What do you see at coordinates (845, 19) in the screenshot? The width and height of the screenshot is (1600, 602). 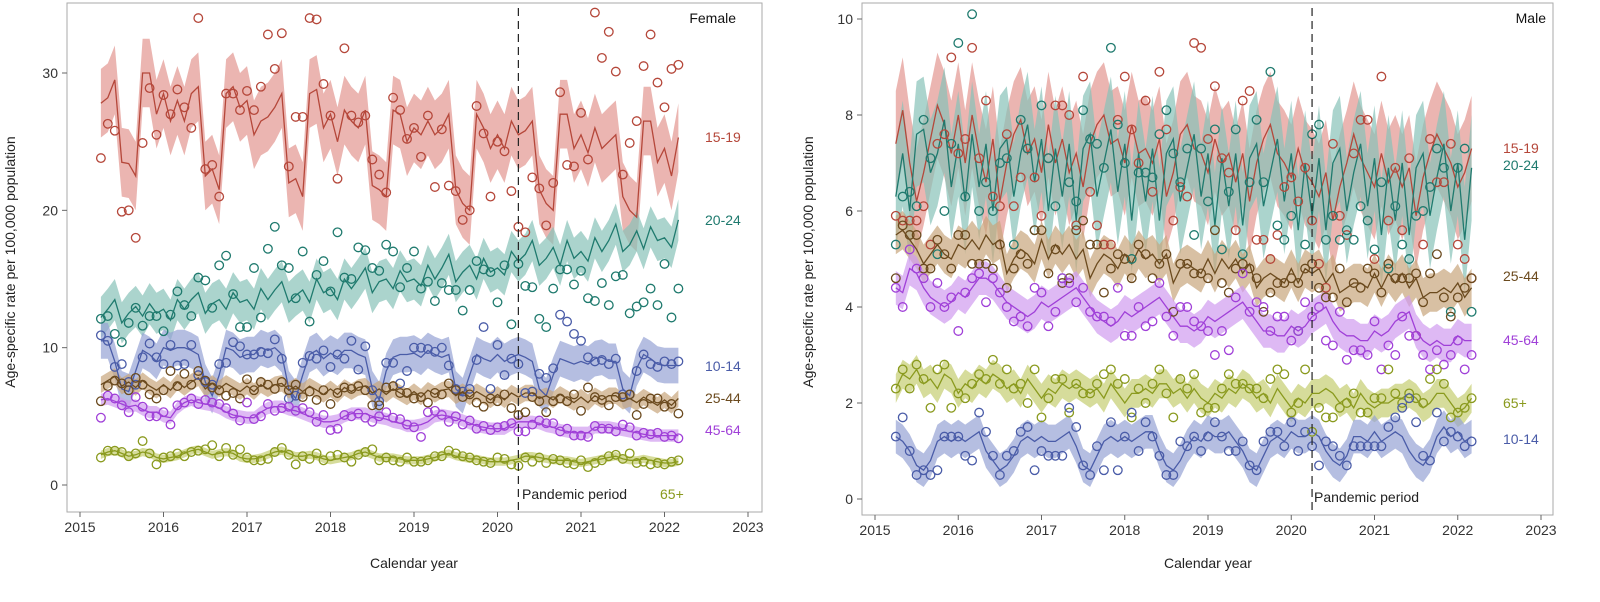 I see `y-tick-label: 10` at bounding box center [845, 19].